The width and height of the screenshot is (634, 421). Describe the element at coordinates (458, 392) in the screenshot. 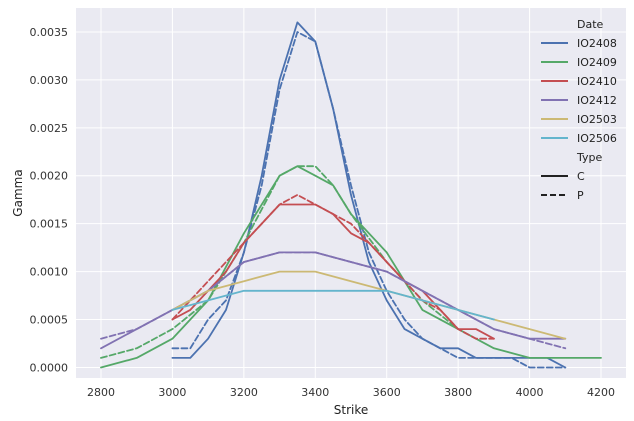

I see `x-tick-label: 3800` at that location.